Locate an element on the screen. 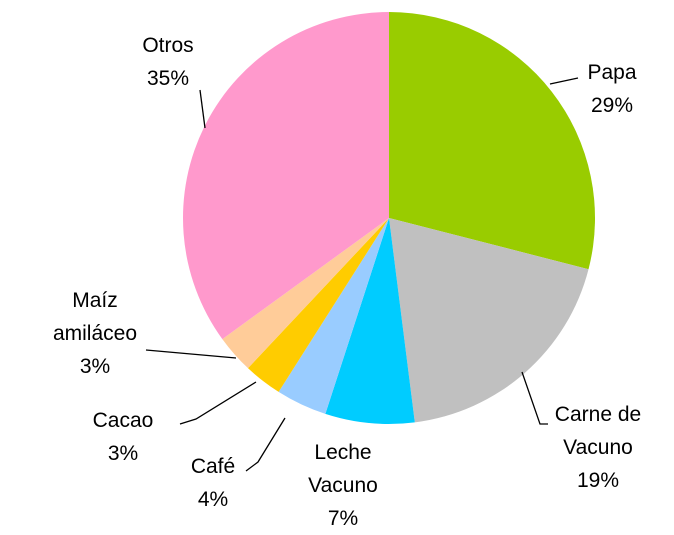  value-label: 29% is located at coordinates (612, 105).